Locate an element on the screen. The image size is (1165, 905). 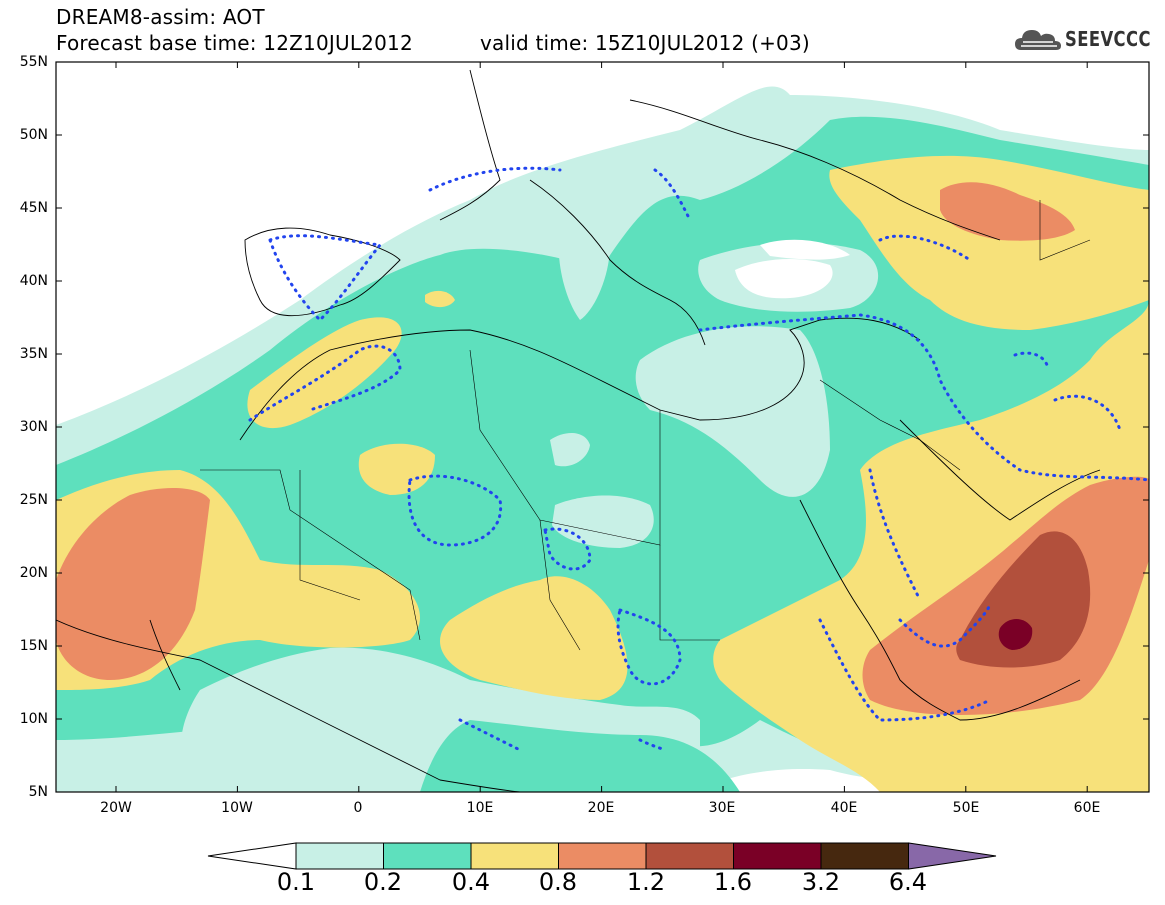
lon-label: 0 is located at coordinates (358, 808).